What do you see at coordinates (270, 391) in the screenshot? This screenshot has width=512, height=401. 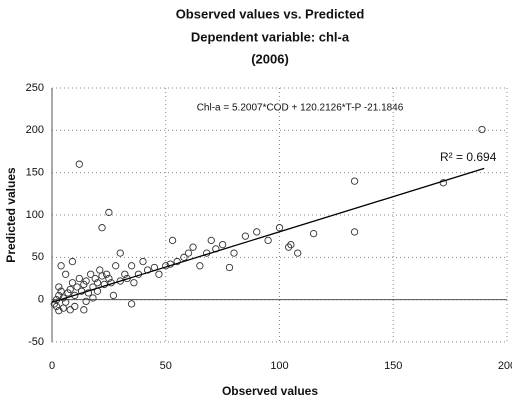 I see `x-axis-label: Observed values` at bounding box center [270, 391].